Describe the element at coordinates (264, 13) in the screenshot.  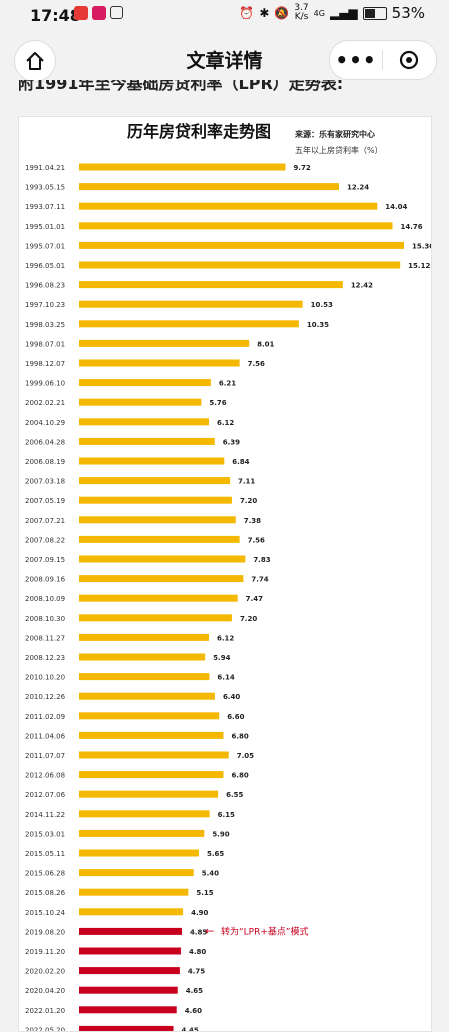
I see `bluetooth-icon: ✱` at that location.